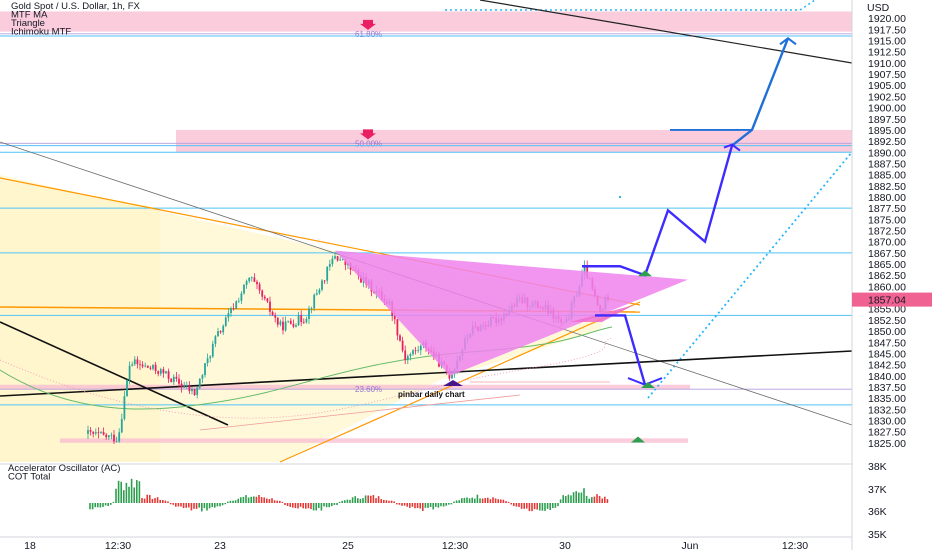 The image size is (932, 550). Describe the element at coordinates (887, 220) in the screenshot. I see `y-tick-label: 1875.00` at that location.